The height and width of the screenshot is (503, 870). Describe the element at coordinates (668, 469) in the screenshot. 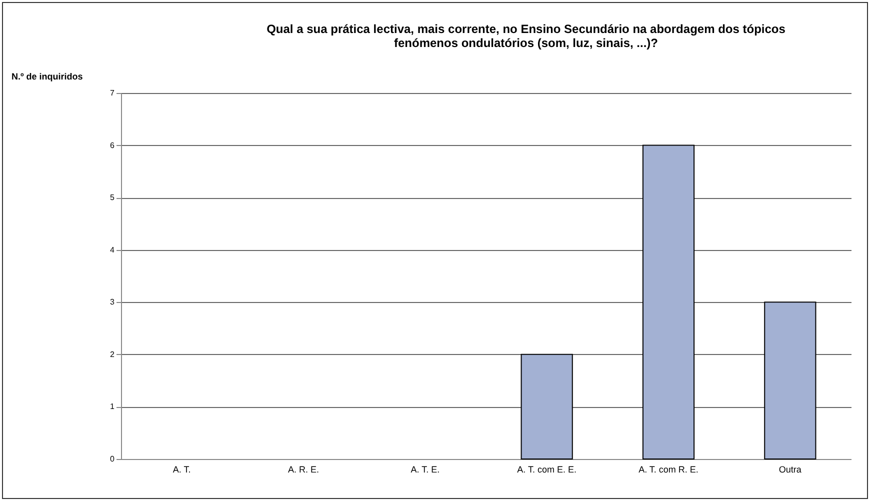

I see `x-tick-label: A. T. com R. E.` at that location.